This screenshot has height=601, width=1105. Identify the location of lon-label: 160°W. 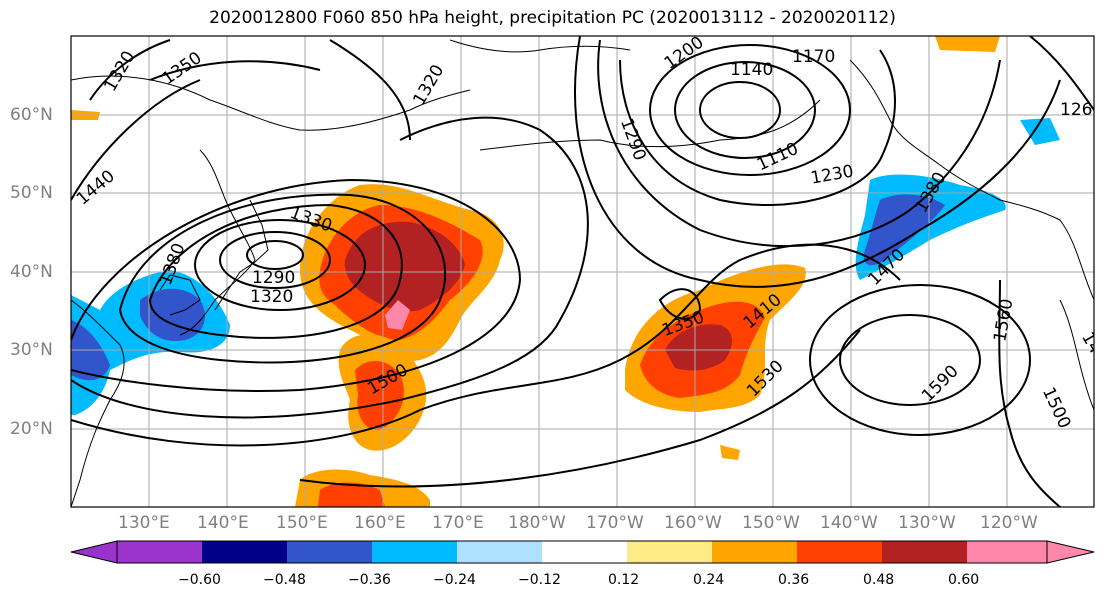
(693, 523).